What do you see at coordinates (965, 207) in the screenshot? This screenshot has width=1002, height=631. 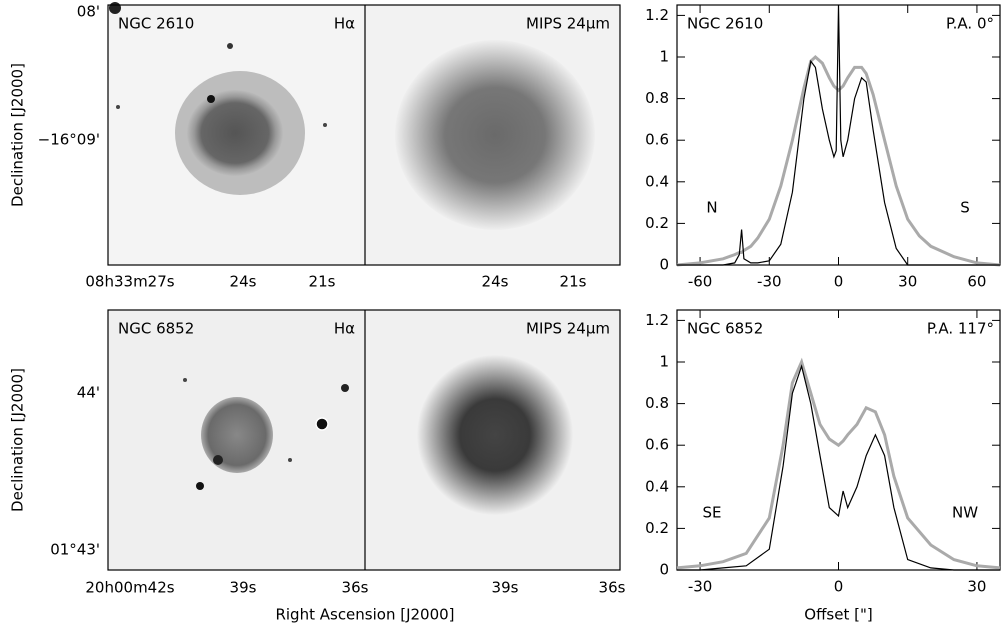 I see `direction-label: S` at bounding box center [965, 207].